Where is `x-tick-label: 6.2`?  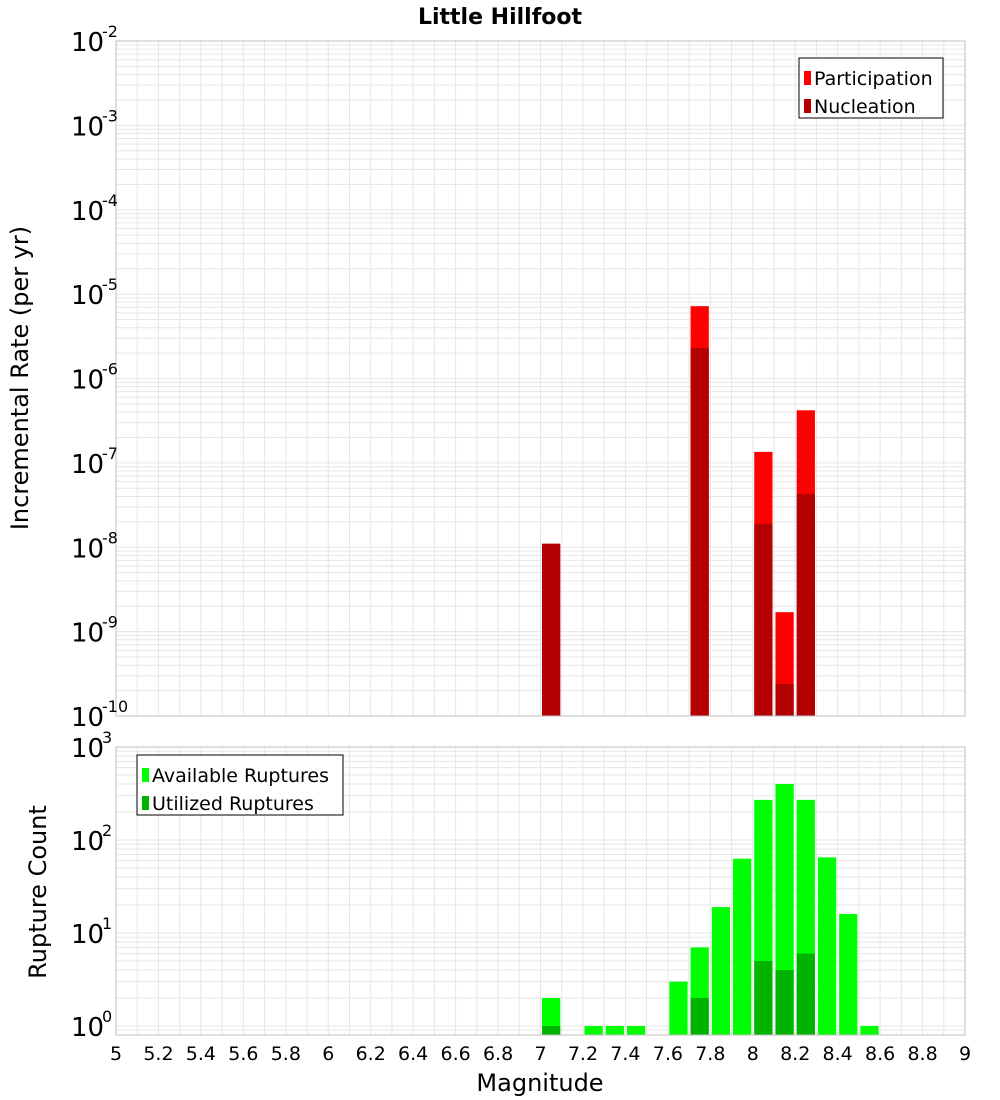 x-tick-label: 6.2 is located at coordinates (371, 1054).